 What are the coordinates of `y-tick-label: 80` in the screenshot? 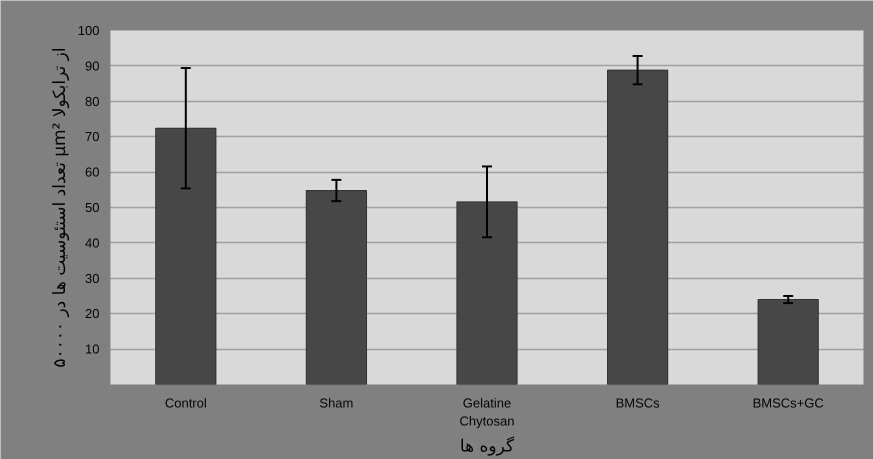 It's located at (92, 101).